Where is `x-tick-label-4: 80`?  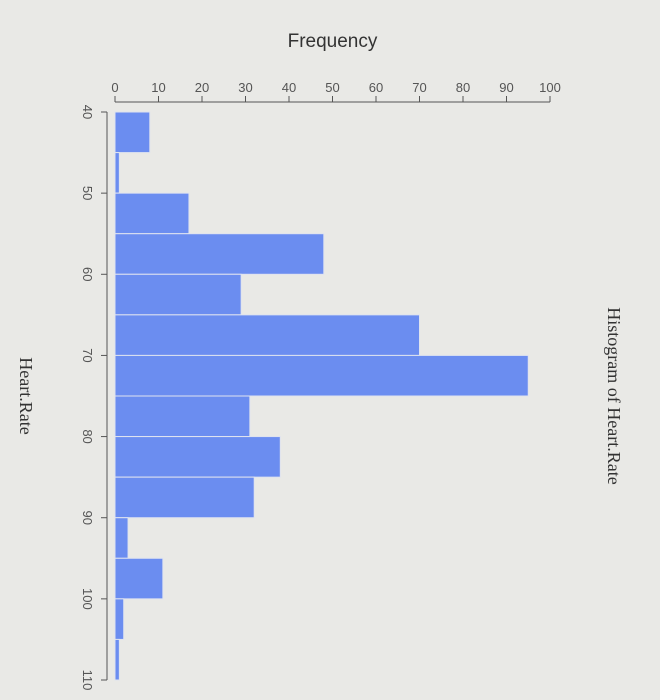
x-tick-label-4: 80 is located at coordinates (87, 436).